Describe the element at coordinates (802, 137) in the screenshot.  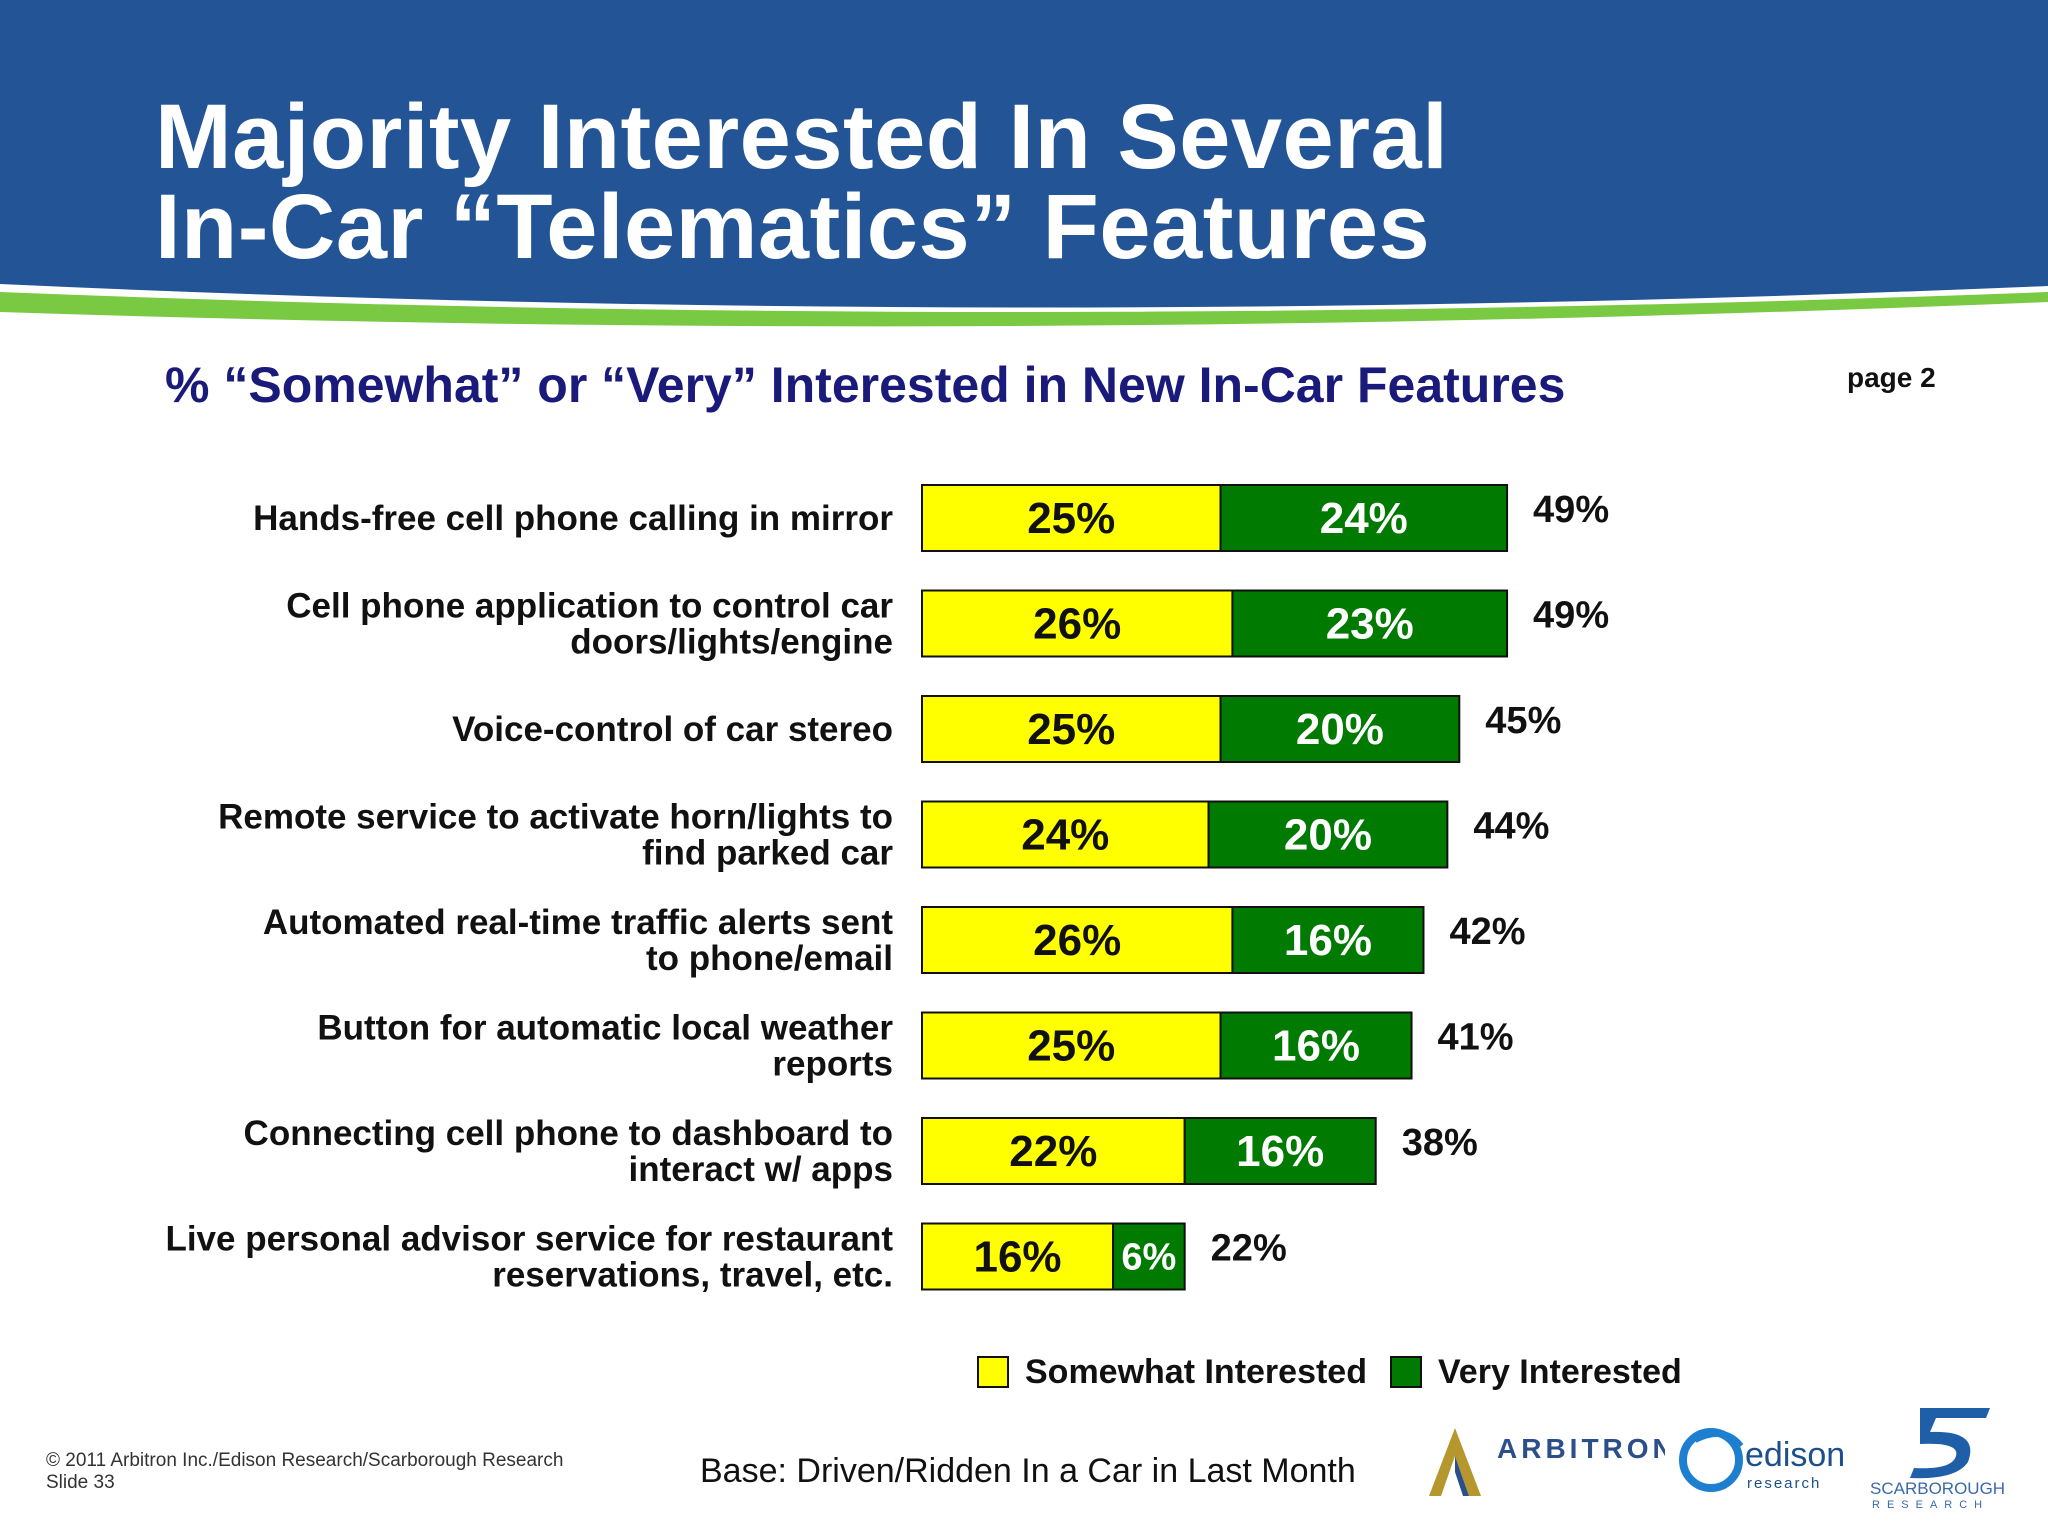
I see `title-line-1: Majority Interested In Several` at that location.